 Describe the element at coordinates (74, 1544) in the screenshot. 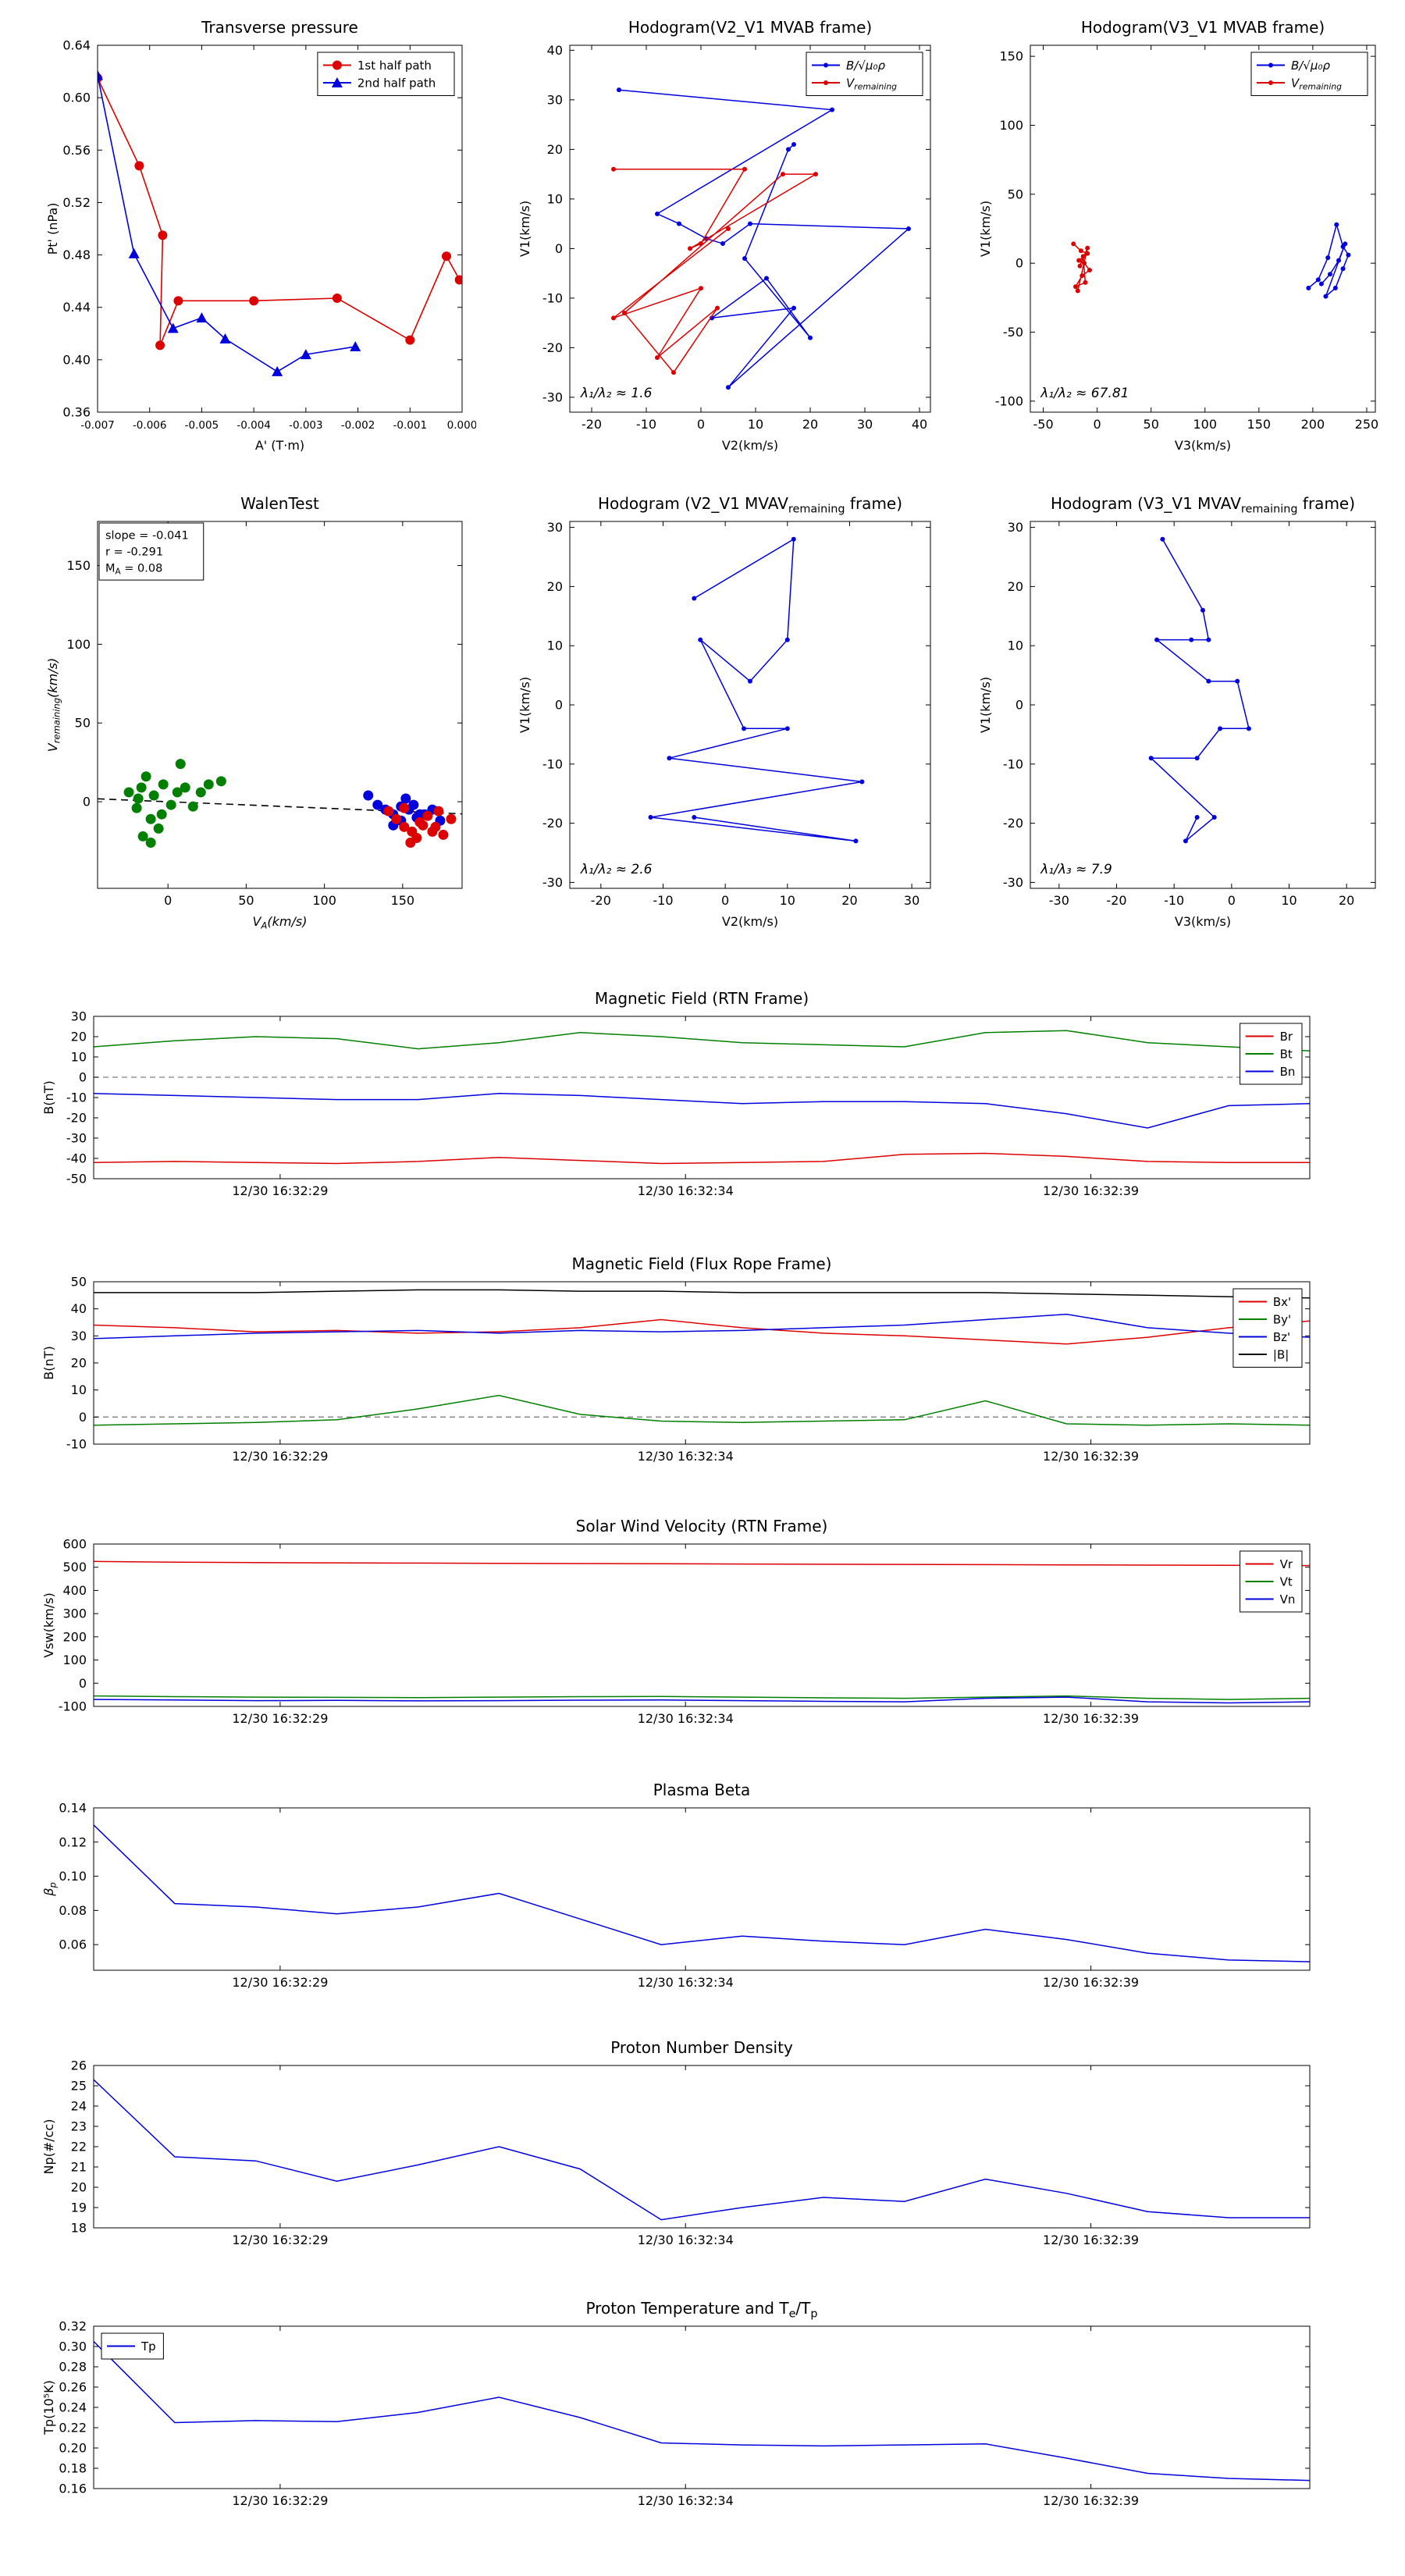

I see `svg-text: 600` at that location.